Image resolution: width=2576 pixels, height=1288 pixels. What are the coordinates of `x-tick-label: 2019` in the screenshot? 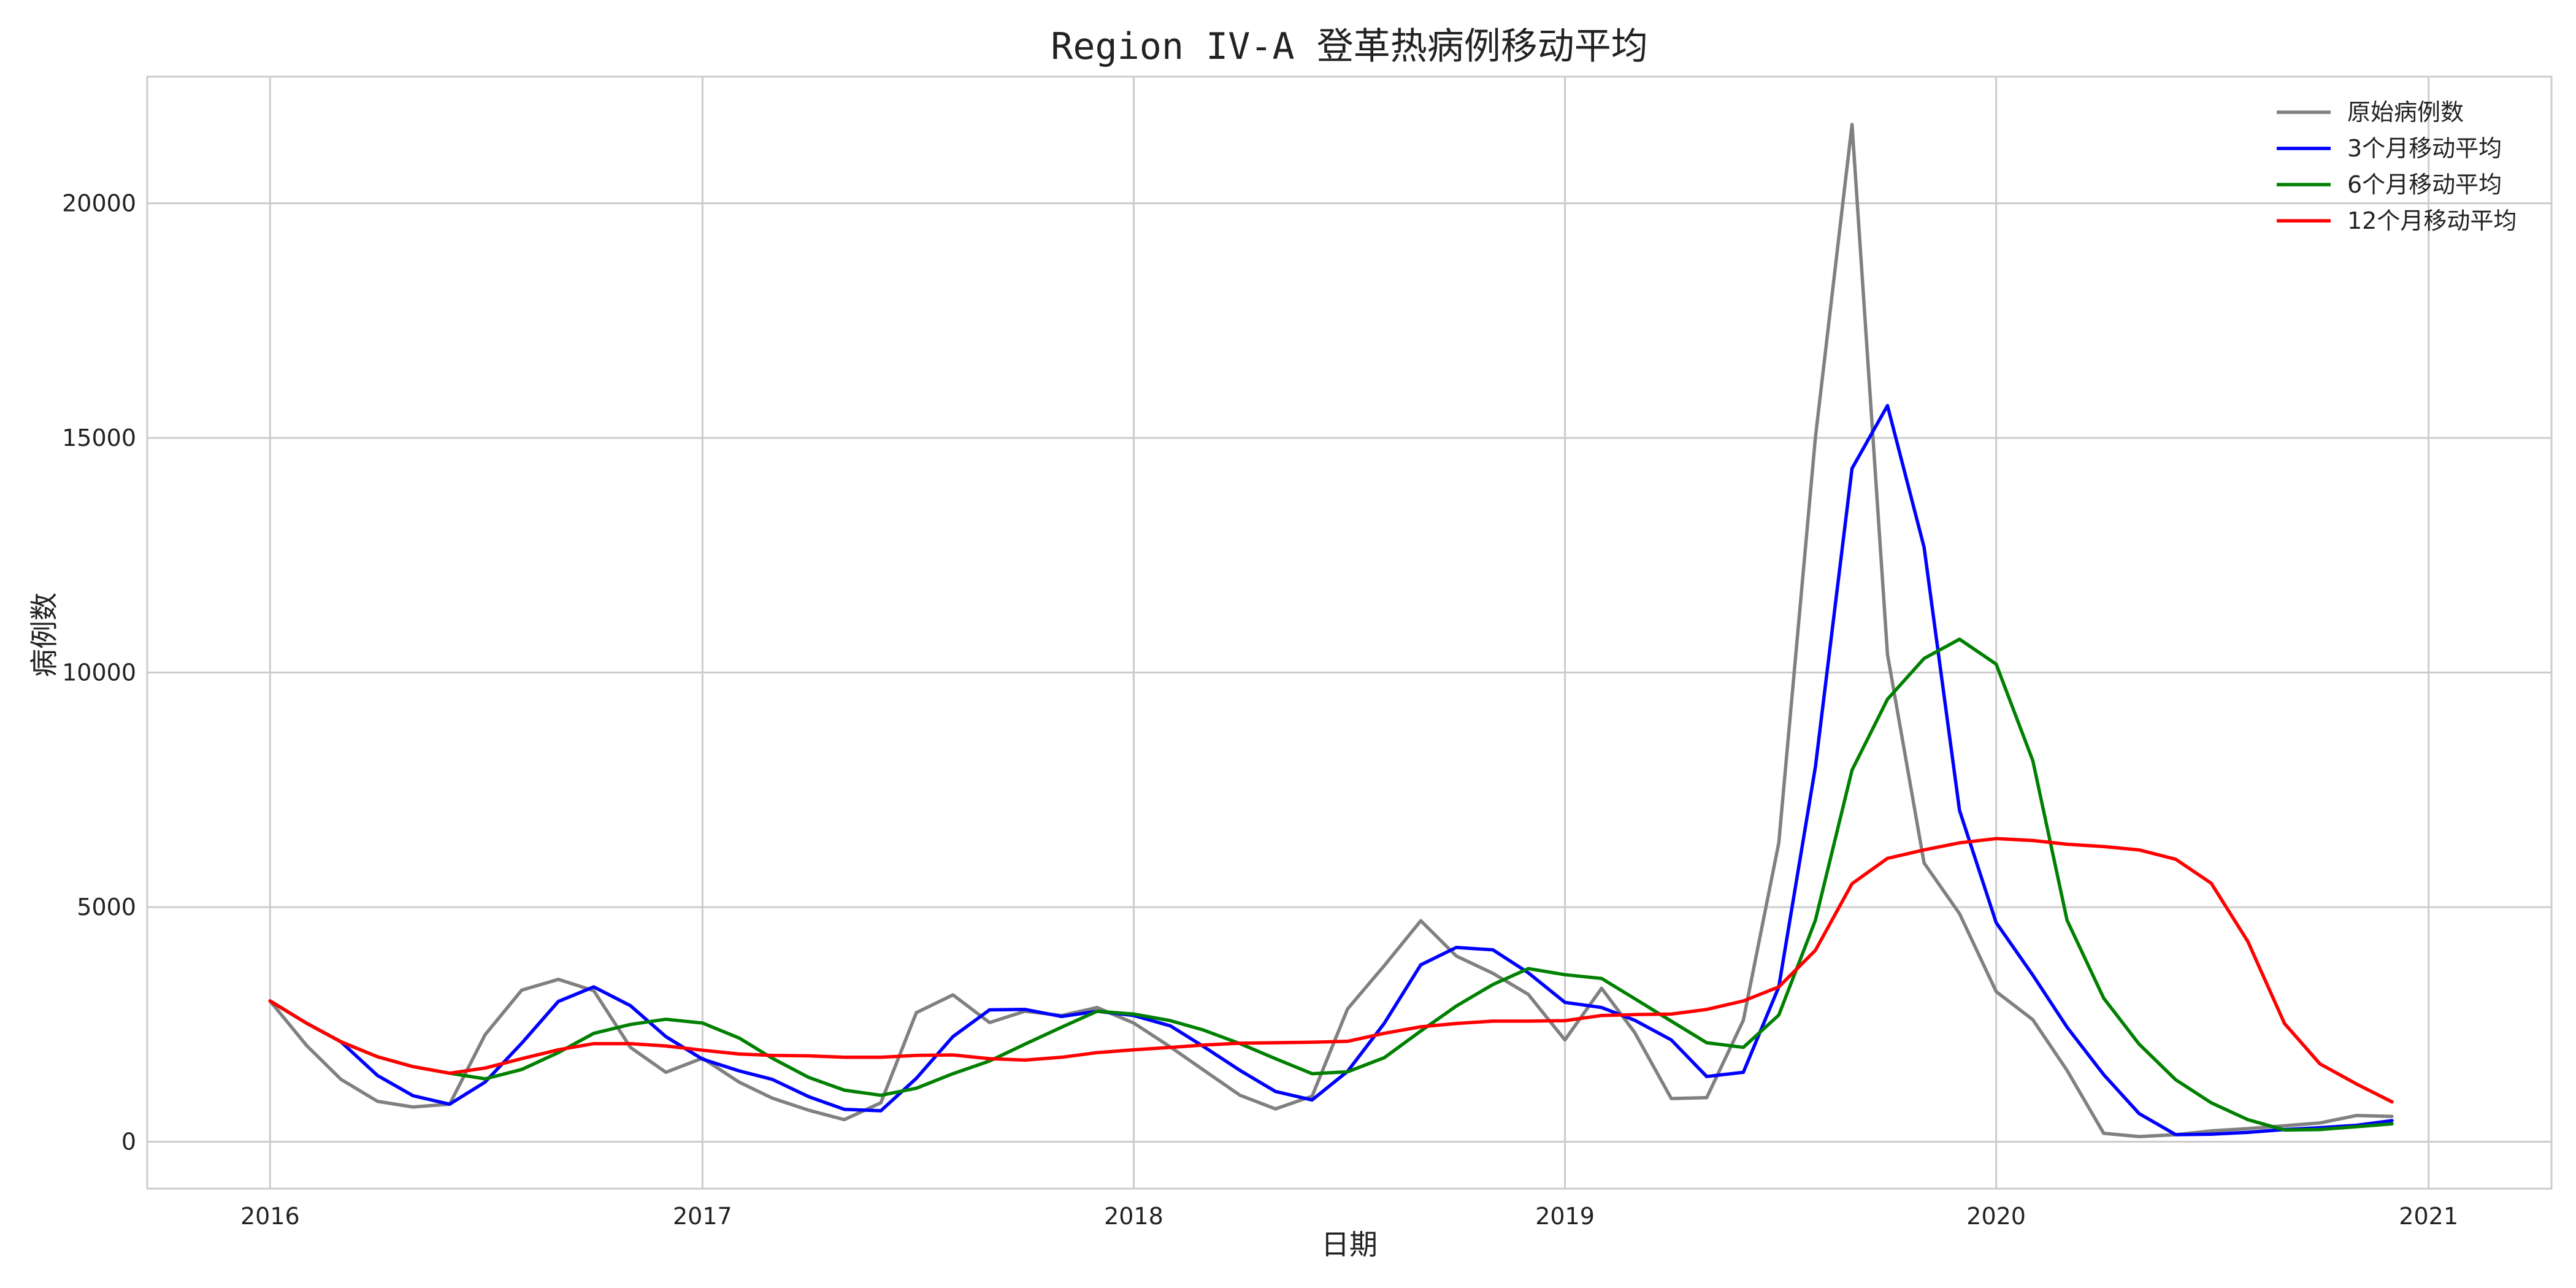 It's located at (1565, 1216).